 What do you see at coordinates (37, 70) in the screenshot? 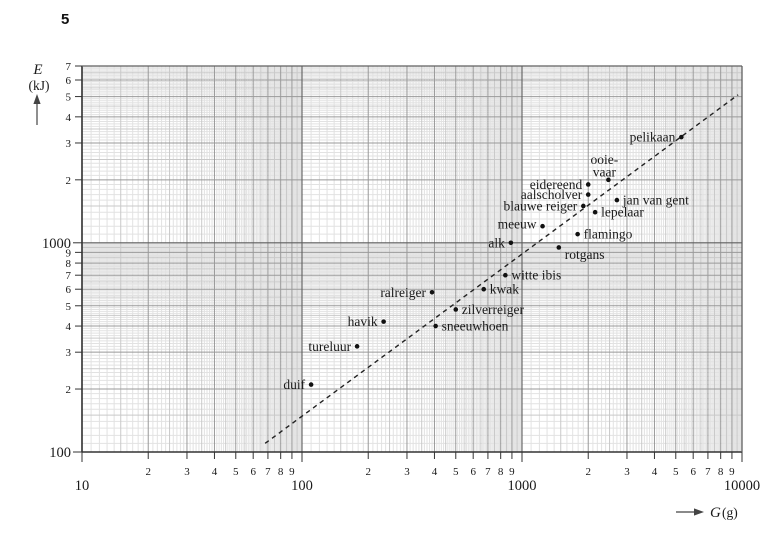
I see `y-axis-symbol: E` at bounding box center [37, 70].